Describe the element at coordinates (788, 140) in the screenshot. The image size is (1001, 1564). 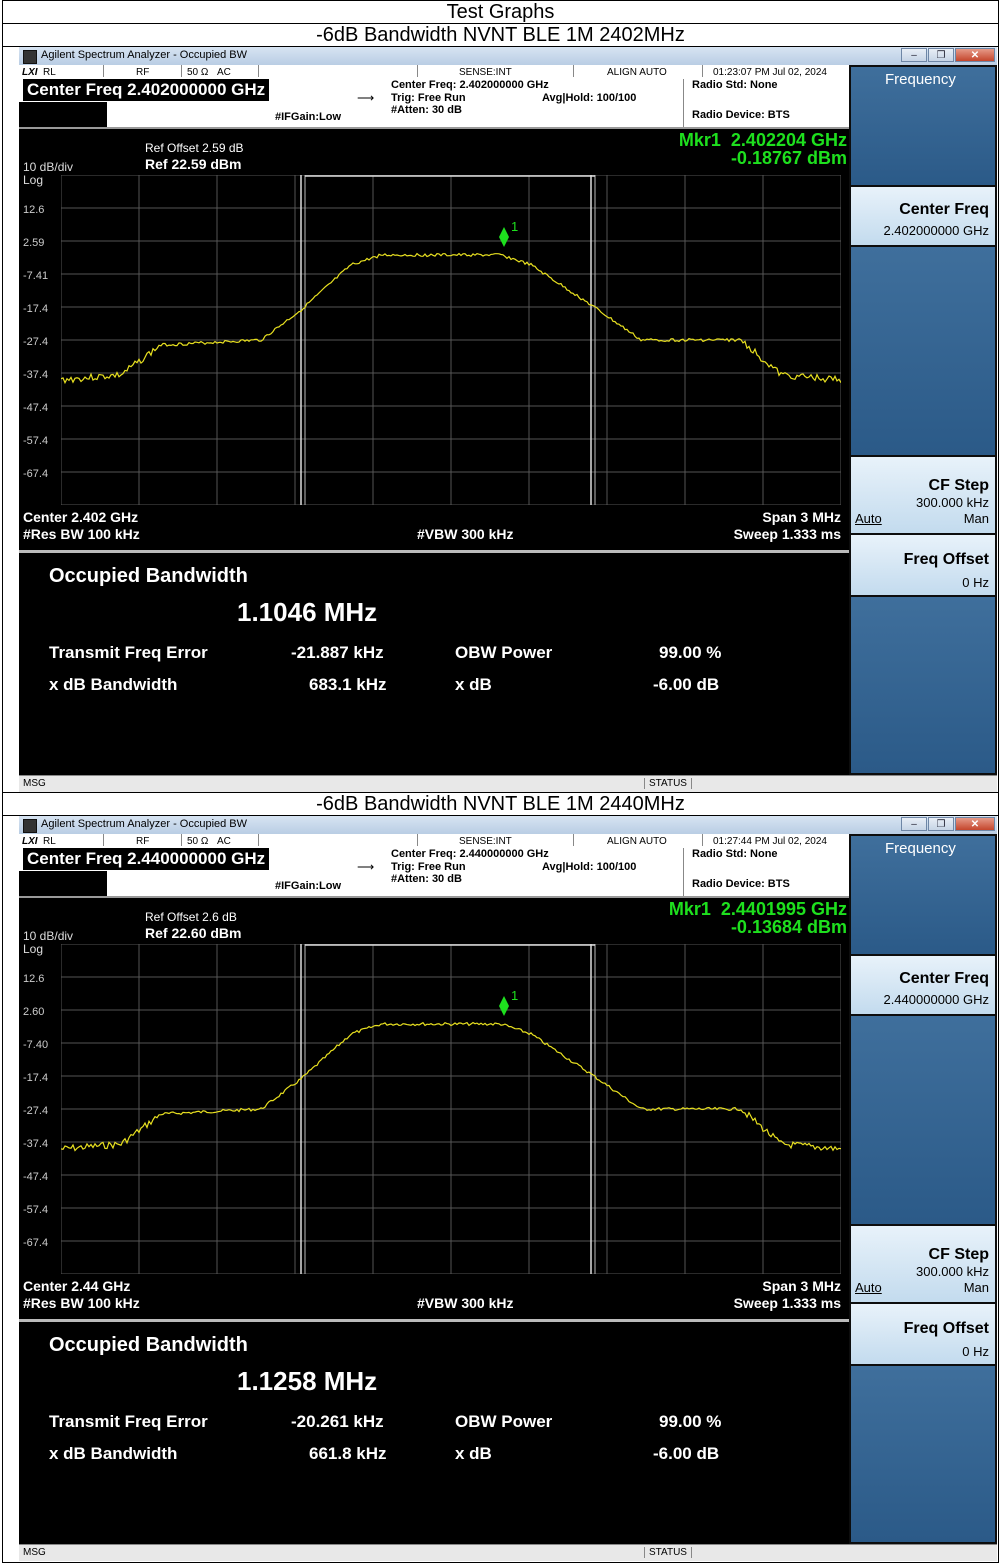
I see `marker-freq: 2.402204 GHz` at that location.